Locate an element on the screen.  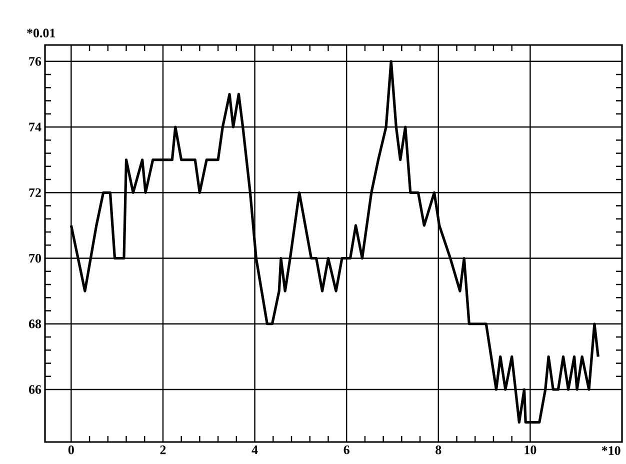
x-tick-label: 4 is located at coordinates (255, 450).